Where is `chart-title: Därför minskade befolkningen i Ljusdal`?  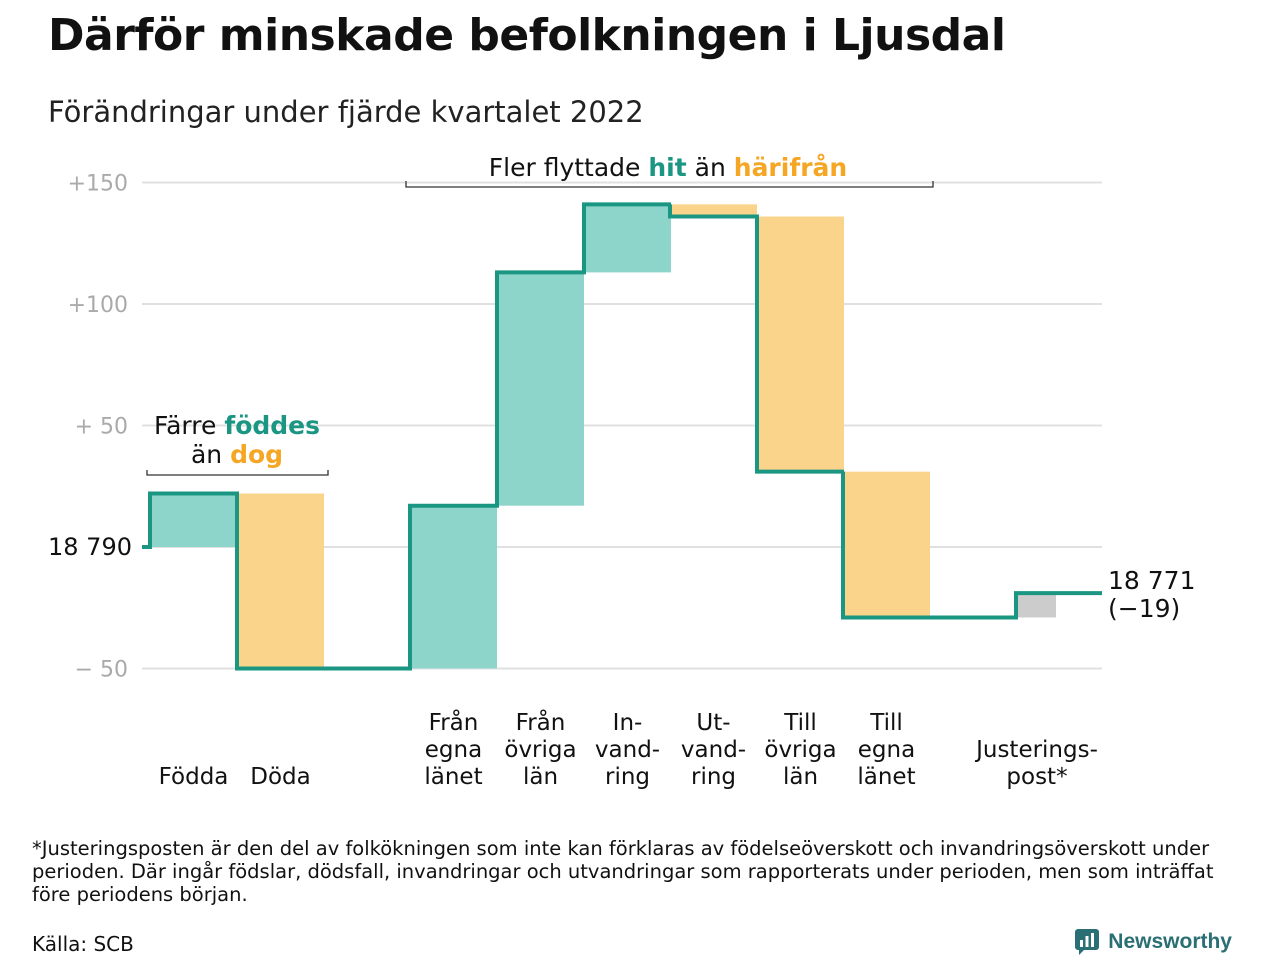 chart-title: Därför minskade befolkningen i Ljusdal is located at coordinates (527, 35).